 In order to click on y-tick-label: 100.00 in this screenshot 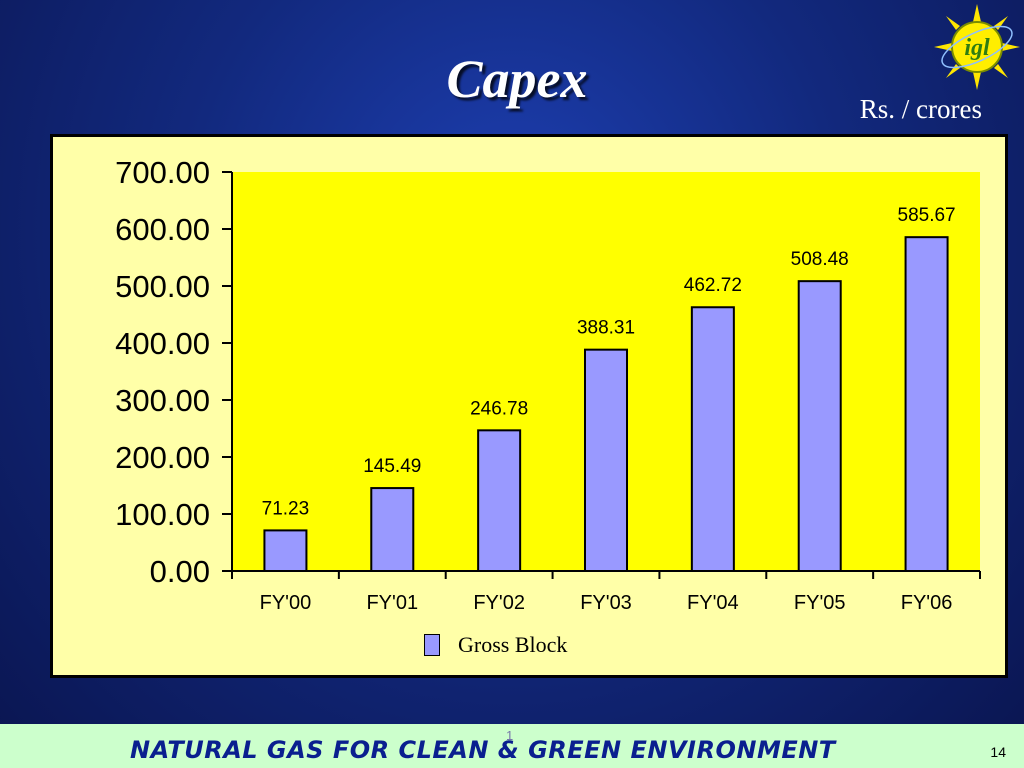, I will do `click(162, 514)`.